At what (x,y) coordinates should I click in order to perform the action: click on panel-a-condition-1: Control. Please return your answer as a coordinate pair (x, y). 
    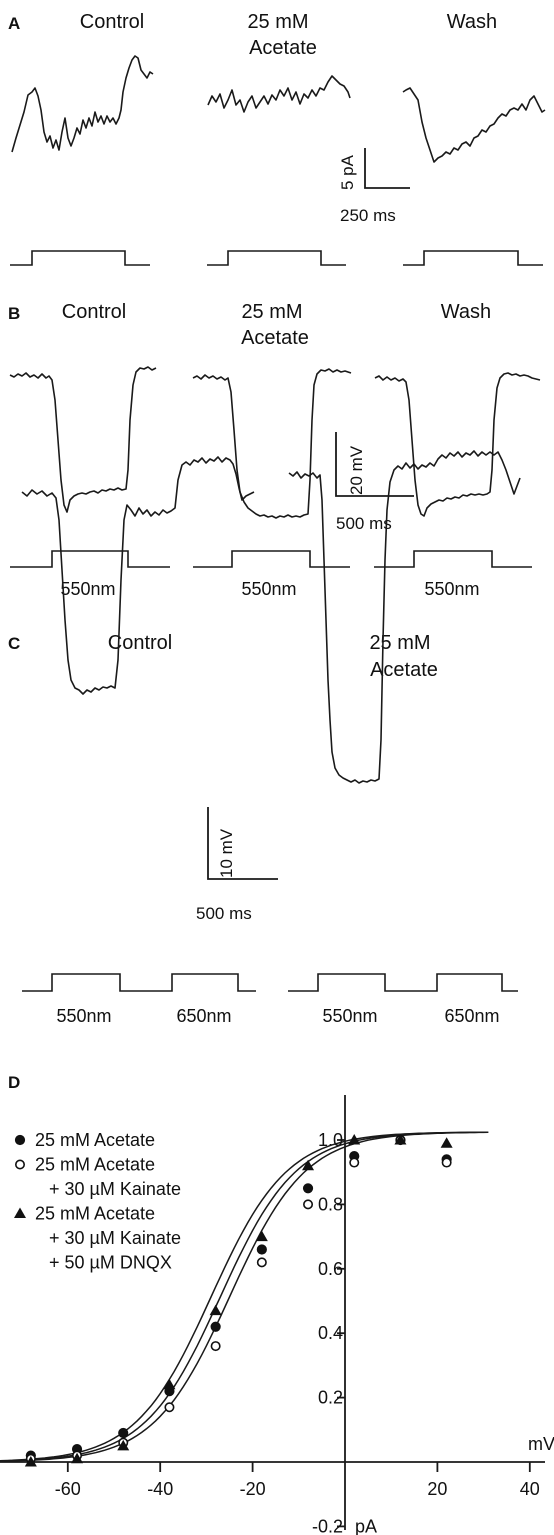
    Looking at the image, I should click on (112, 22).